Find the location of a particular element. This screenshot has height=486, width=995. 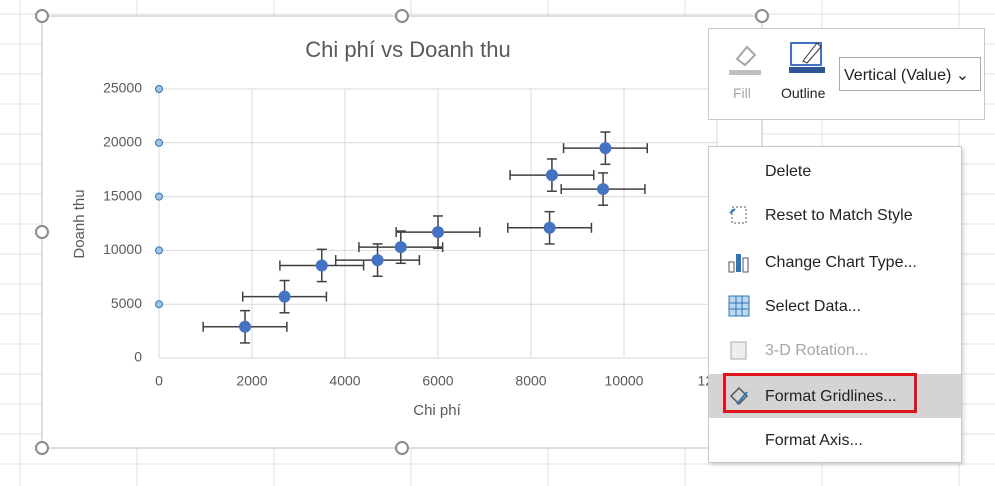

highlight-box is located at coordinates (820, 393).